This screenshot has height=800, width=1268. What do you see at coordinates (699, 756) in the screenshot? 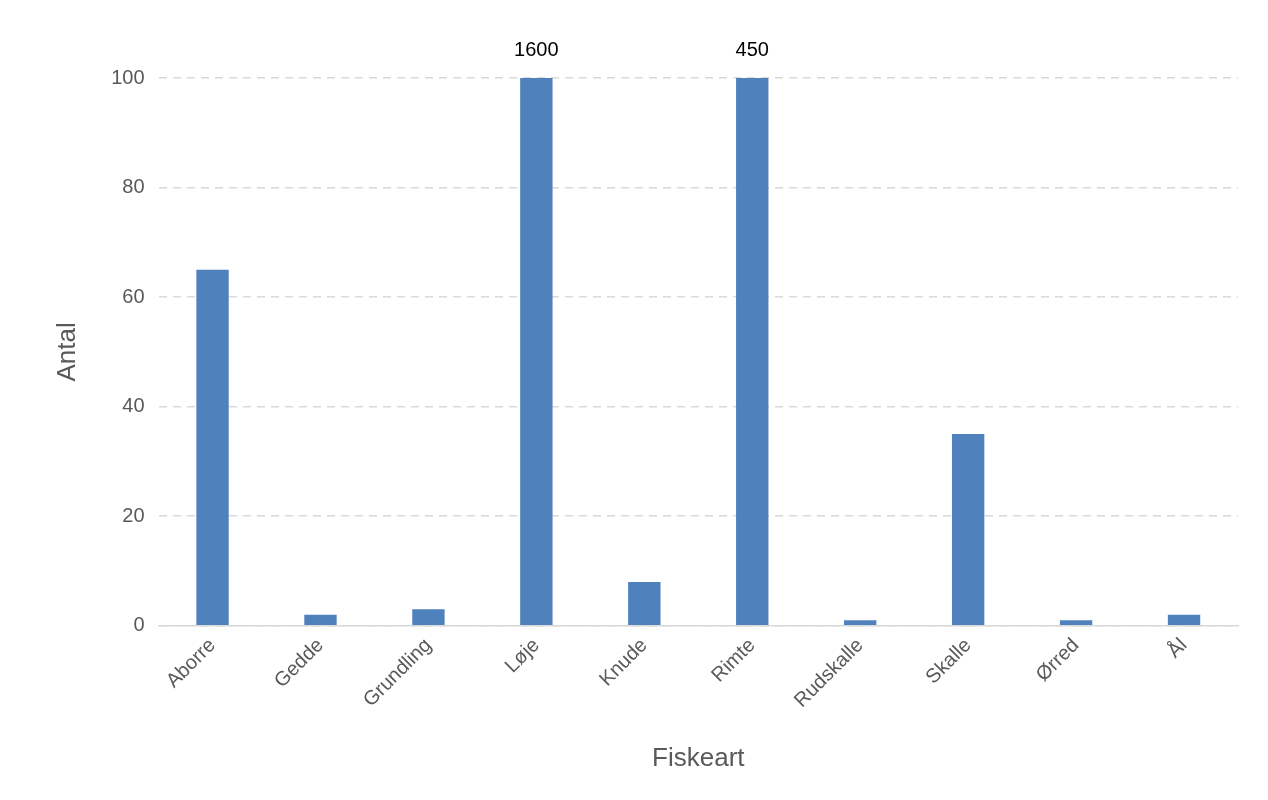
I see `x-axis-title: Fiskeart` at bounding box center [699, 756].